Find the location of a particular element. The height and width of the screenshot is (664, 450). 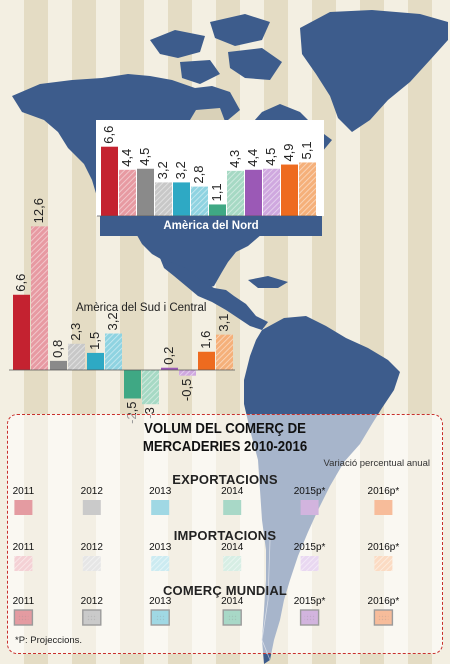

imports-section-title: IMPORTACIONS is located at coordinates (225, 535).